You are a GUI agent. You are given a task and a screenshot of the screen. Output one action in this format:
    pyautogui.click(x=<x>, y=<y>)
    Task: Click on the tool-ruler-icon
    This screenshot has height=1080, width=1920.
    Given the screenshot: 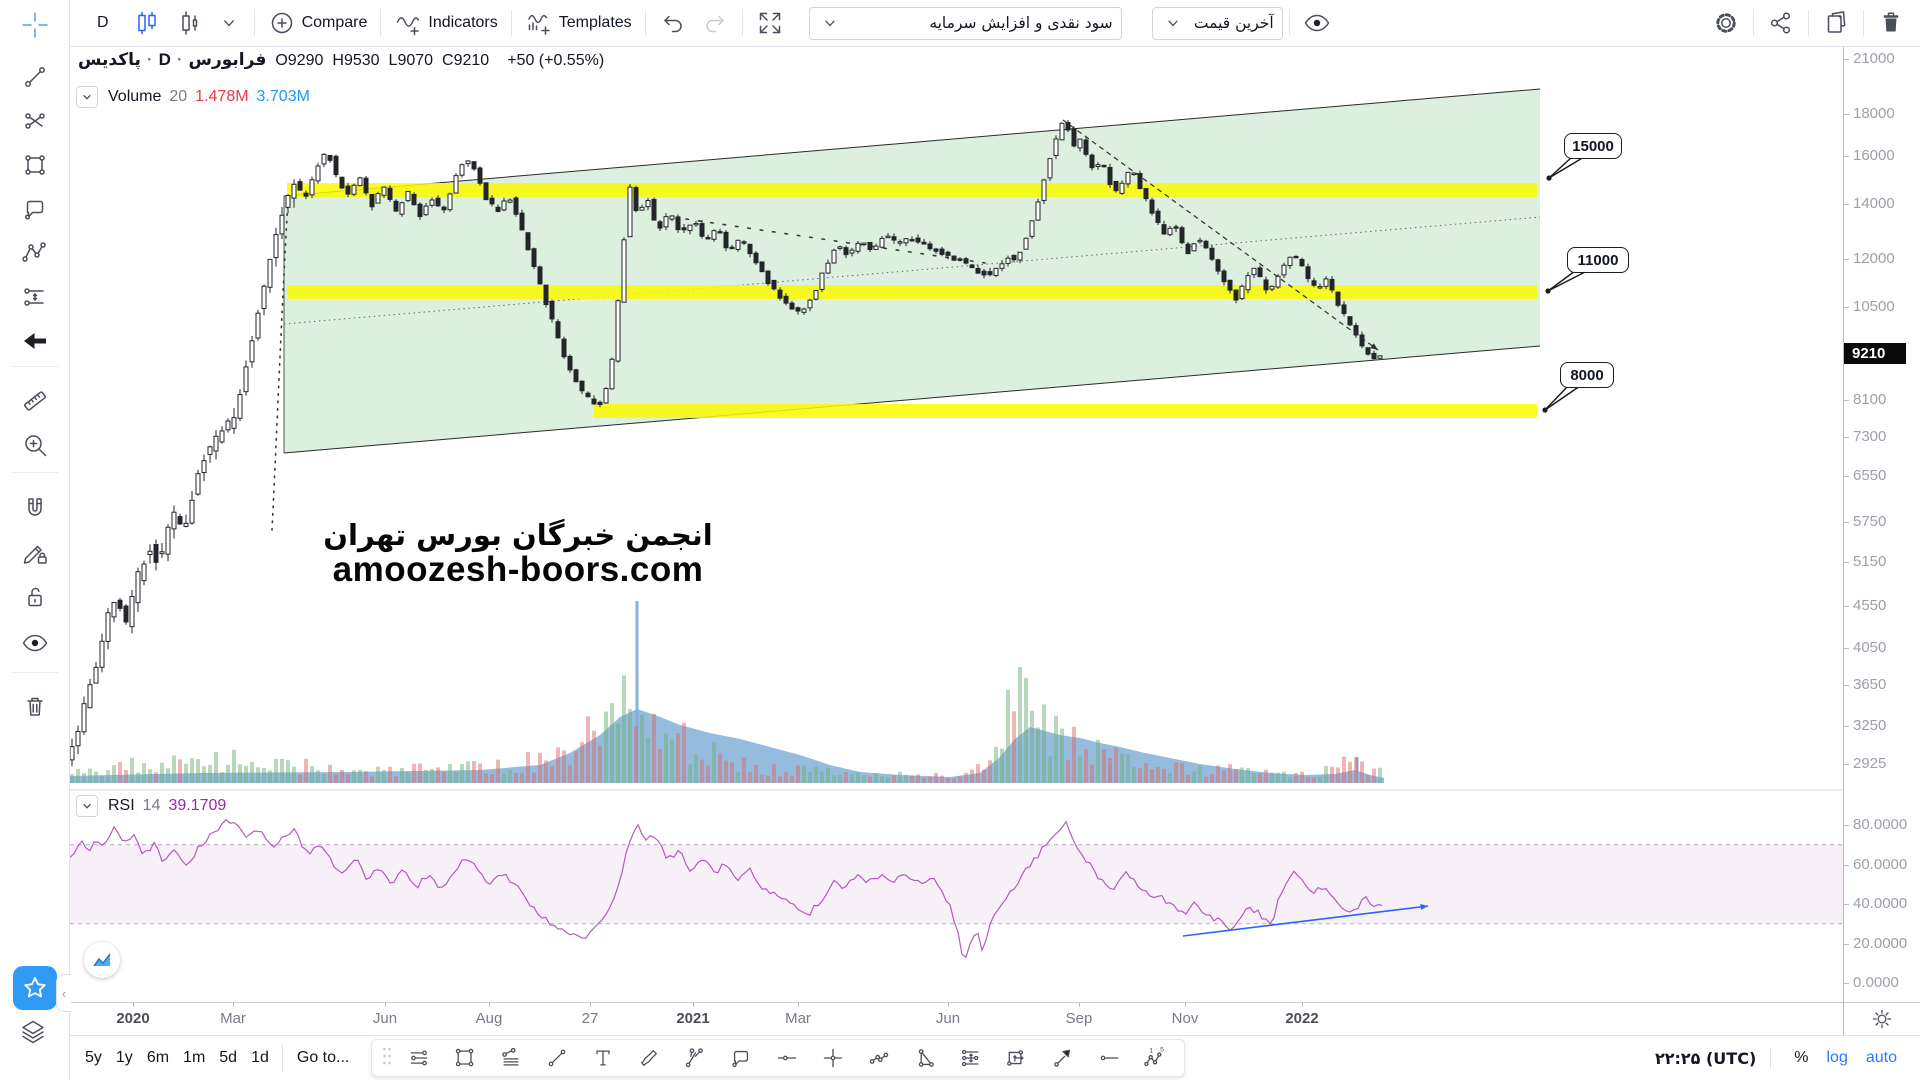 What is the action you would take?
    pyautogui.click(x=35, y=401)
    